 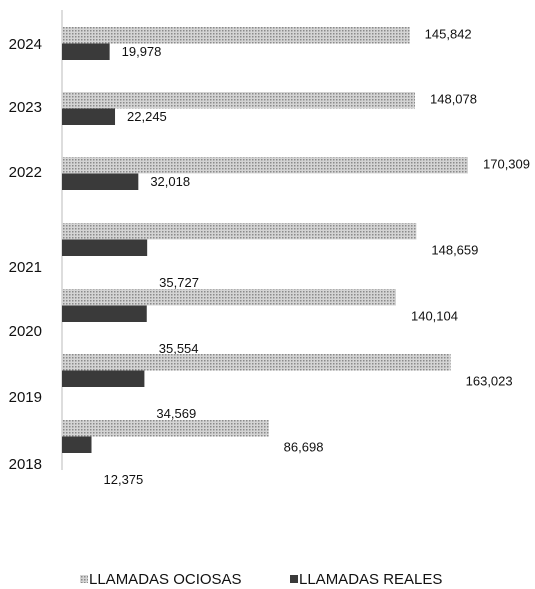 I want to click on data-label: 170,309, so click(x=506, y=164).